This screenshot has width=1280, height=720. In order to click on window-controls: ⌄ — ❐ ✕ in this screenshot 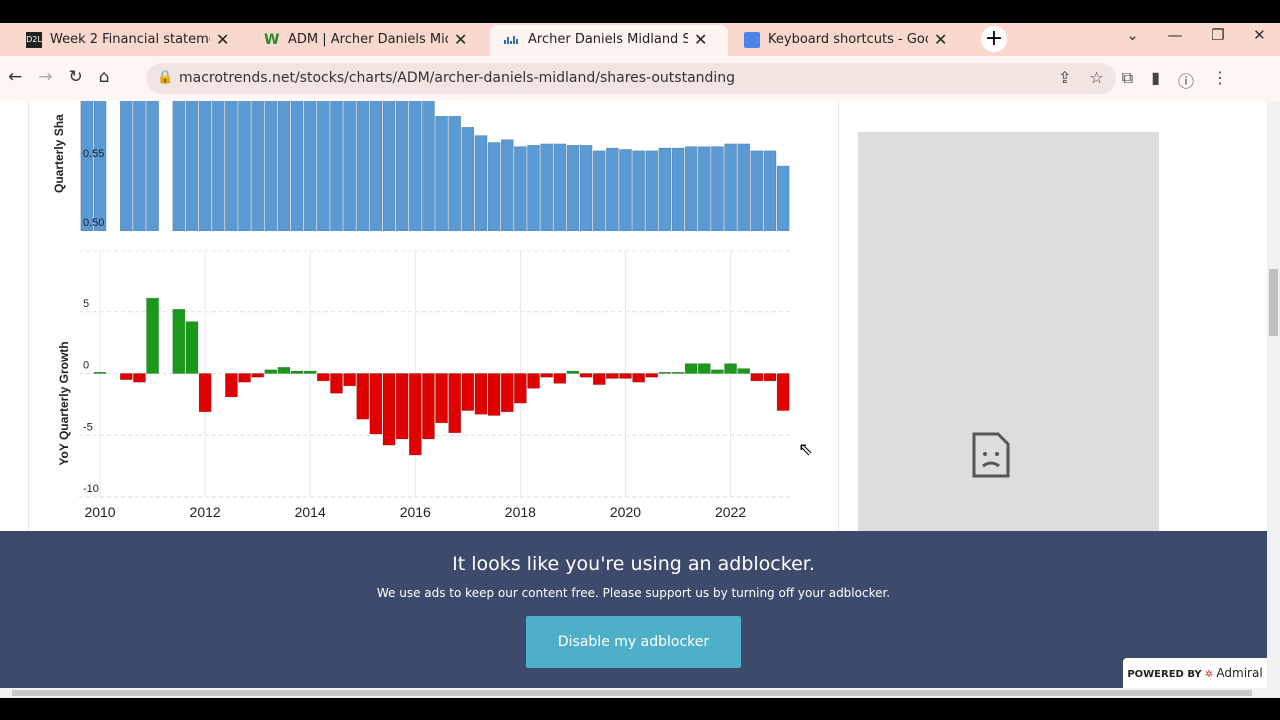, I will do `click(1196, 35)`.